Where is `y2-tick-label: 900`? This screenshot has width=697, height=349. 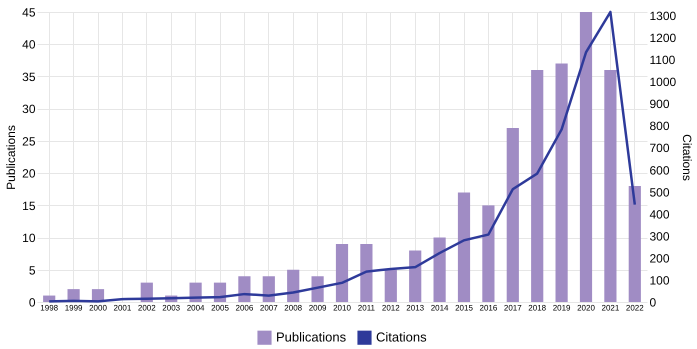
y2-tick-label: 900 is located at coordinates (660, 104).